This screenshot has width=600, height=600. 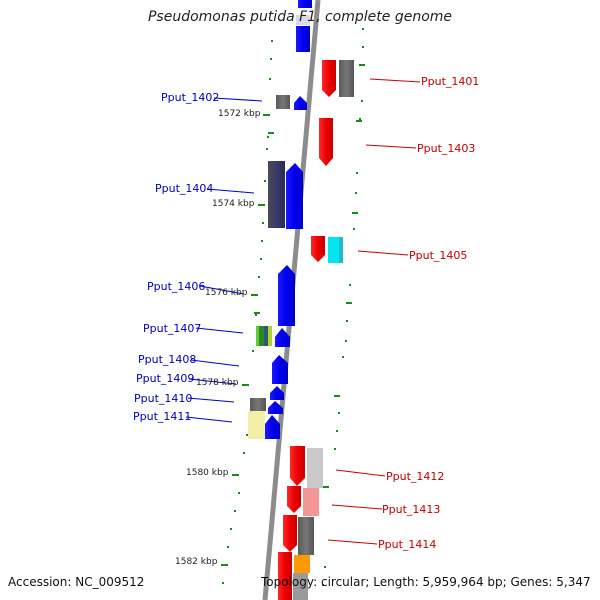 What do you see at coordinates (300, 586) in the screenshot?
I see `cds-bottom-gray` at bounding box center [300, 586].